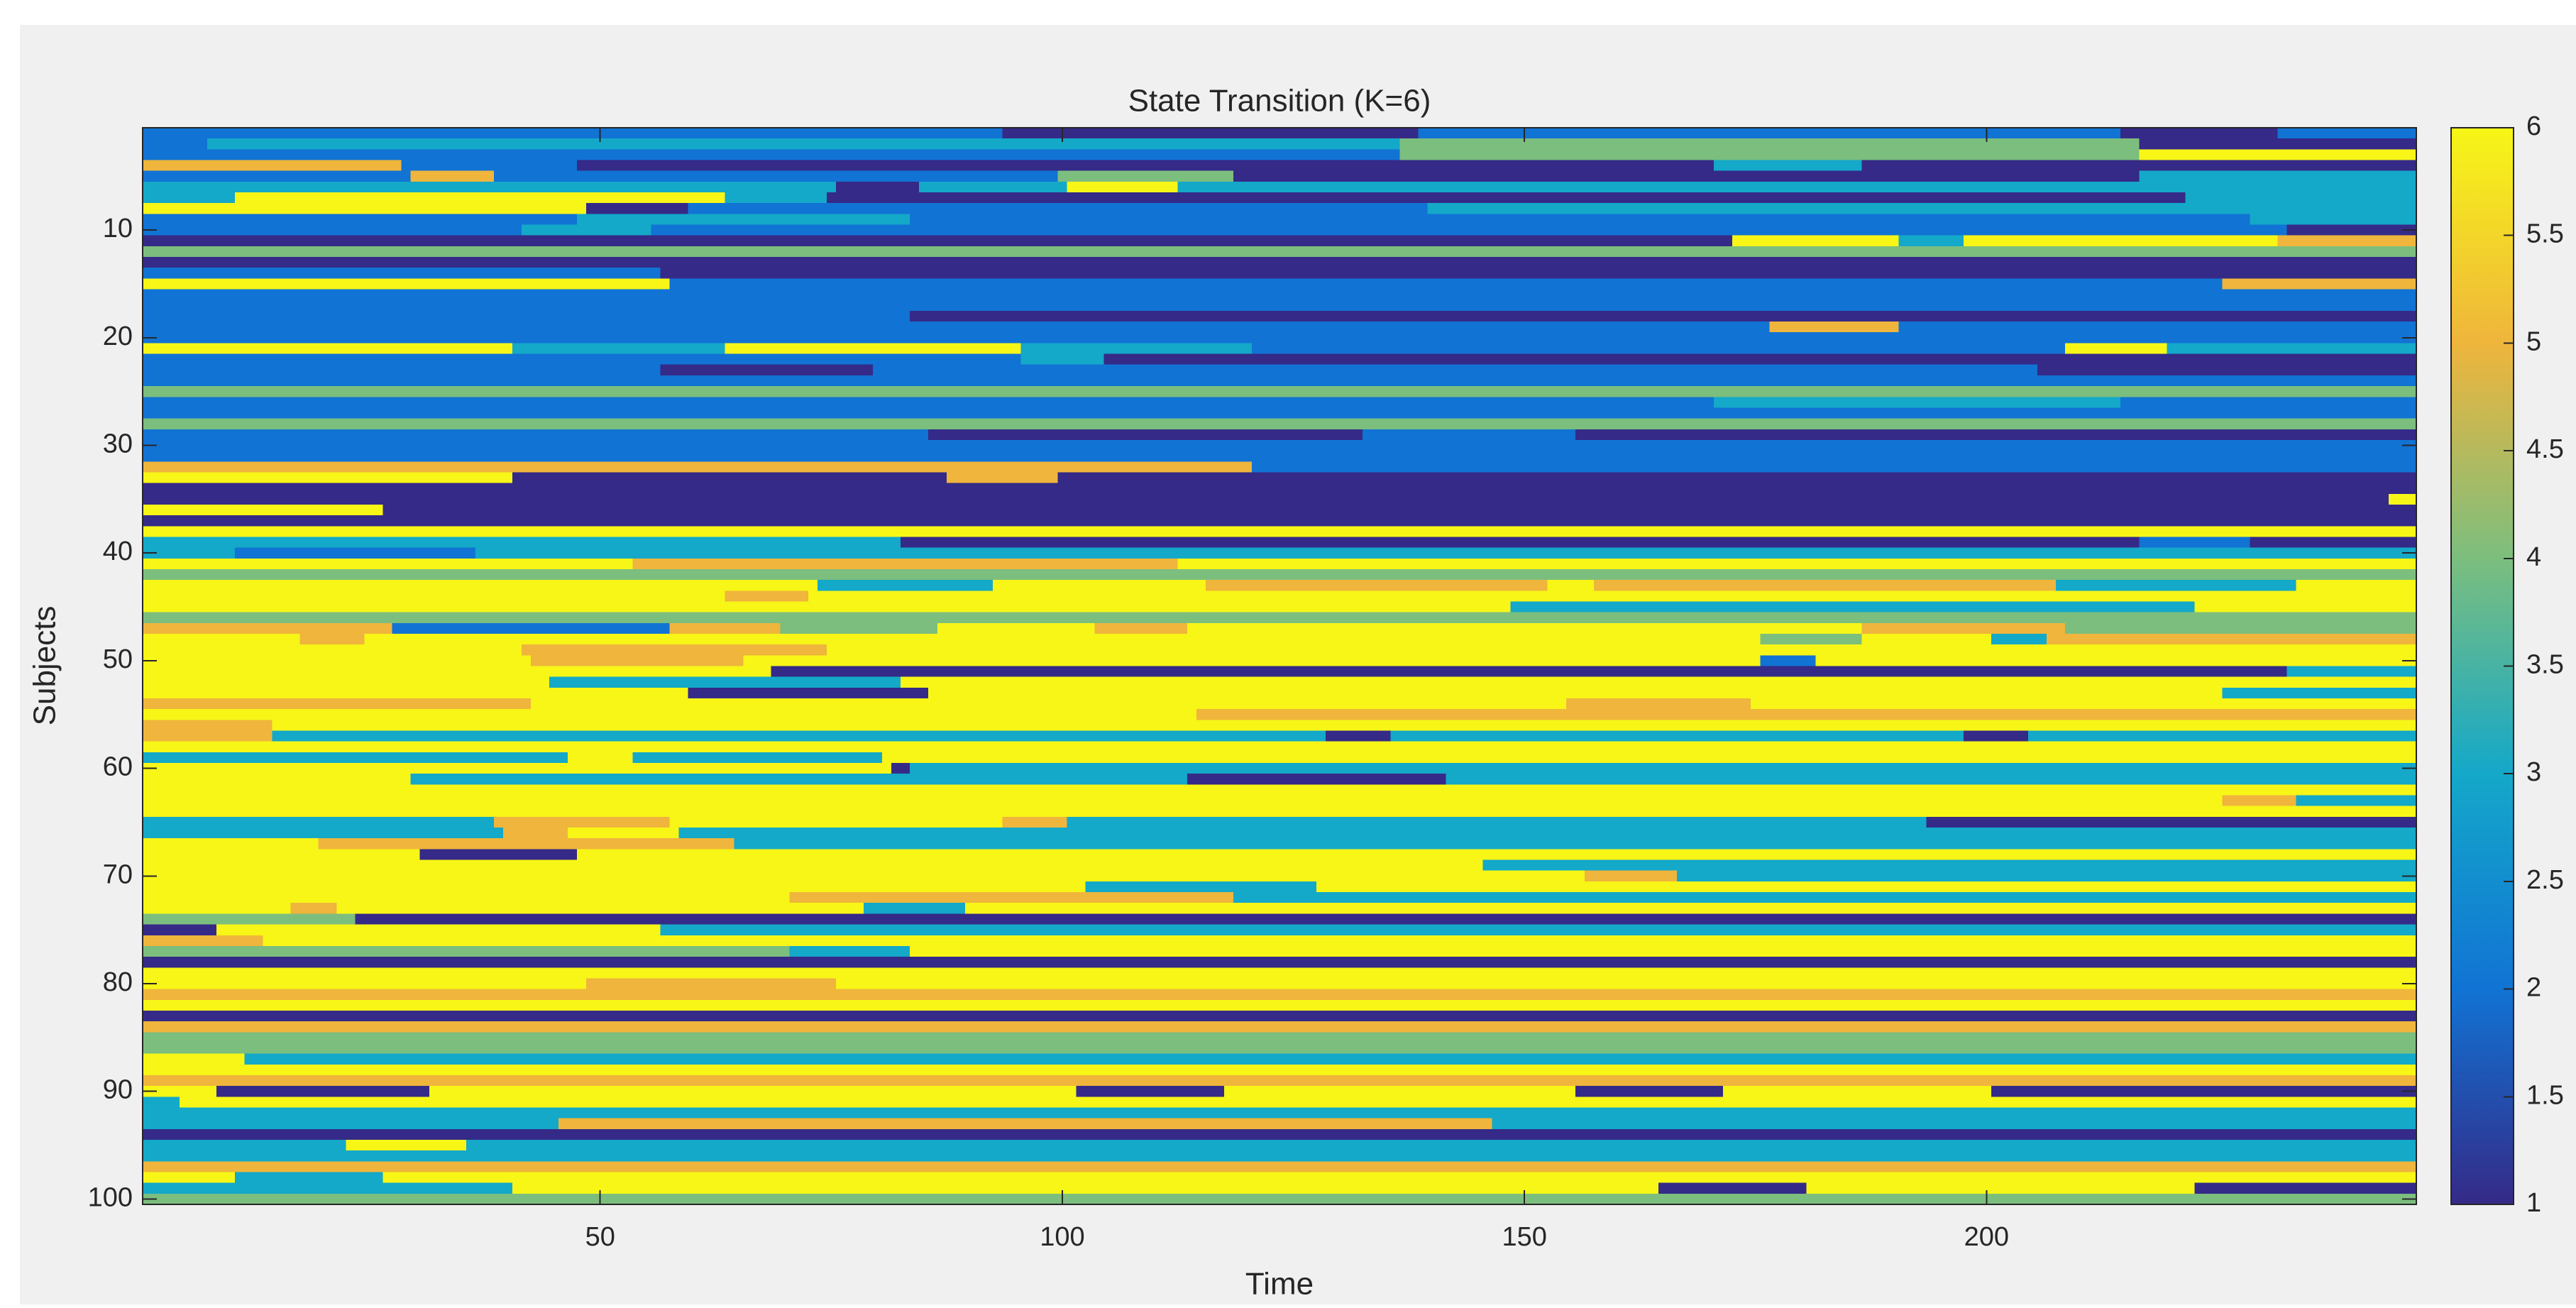  Describe the element at coordinates (118, 874) in the screenshot. I see `y-tick-label: 70` at that location.